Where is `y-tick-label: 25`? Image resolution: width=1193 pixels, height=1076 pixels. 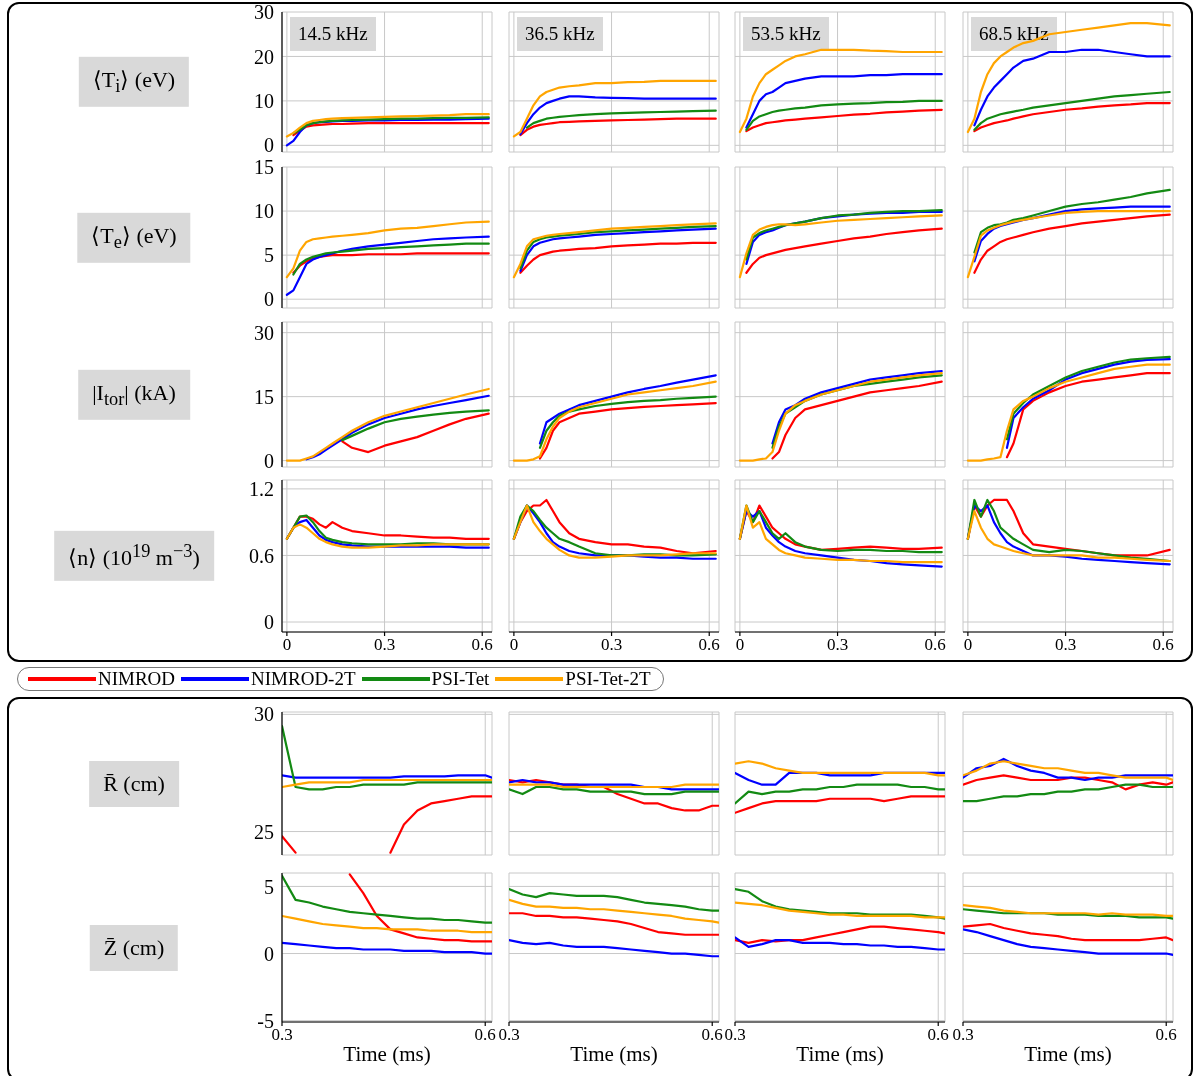
y-tick-label: 25 is located at coordinates (264, 831).